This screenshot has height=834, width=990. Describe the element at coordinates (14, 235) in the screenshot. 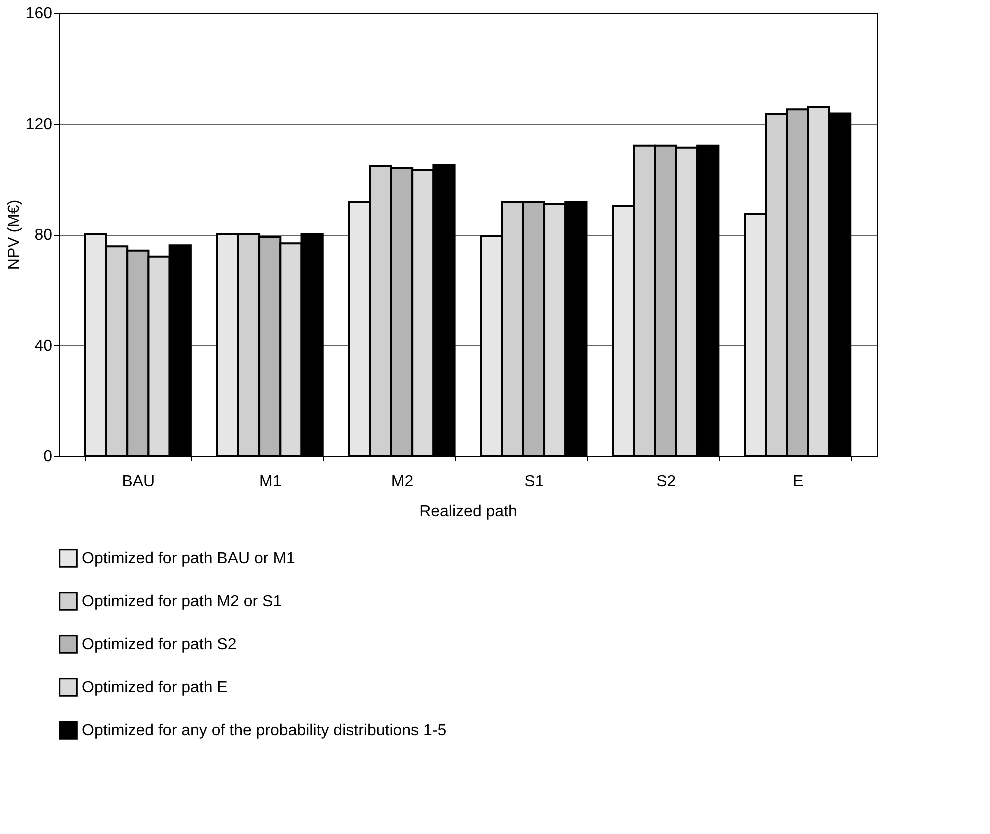

I see `y-axis-title: NPV (M€)` at that location.